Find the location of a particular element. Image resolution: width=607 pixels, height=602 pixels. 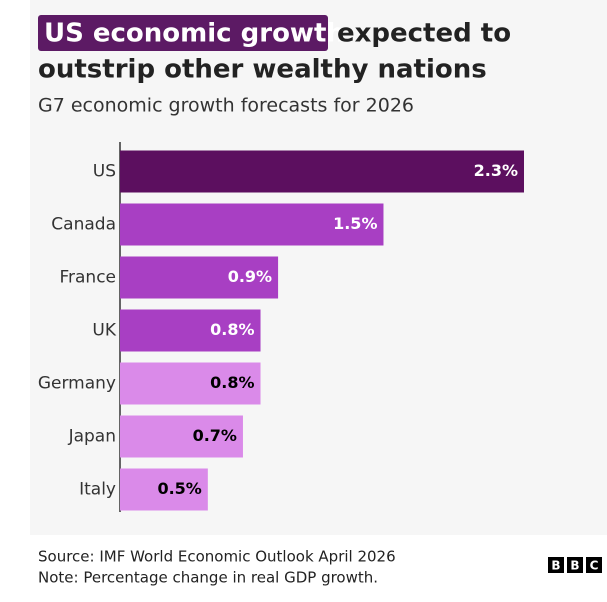

chart-title: expected to is located at coordinates (424, 34).